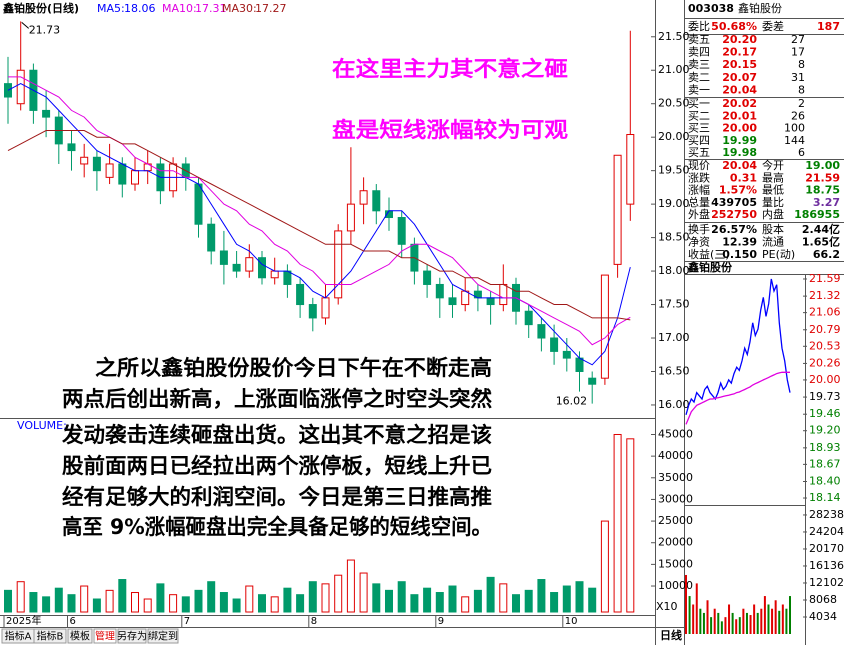 The width and height of the screenshot is (844, 645). Describe the element at coordinates (276, 435) in the screenshot. I see `paragraph-line: 发动袭击连续砸盘出货。这出其不意之招是该` at that location.